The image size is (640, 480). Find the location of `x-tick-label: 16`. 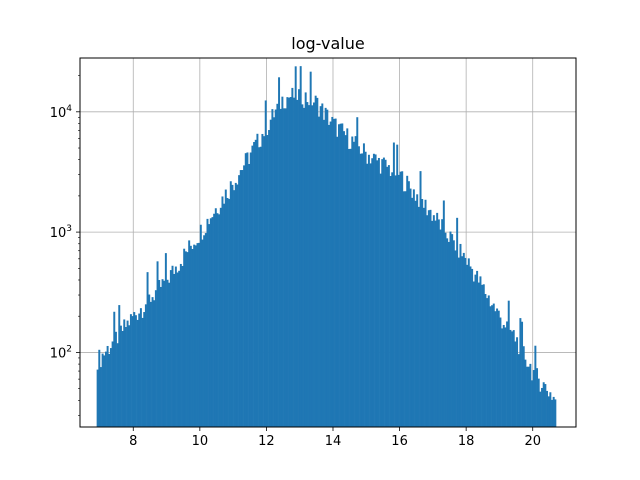

x-tick-label: 16 is located at coordinates (399, 441).